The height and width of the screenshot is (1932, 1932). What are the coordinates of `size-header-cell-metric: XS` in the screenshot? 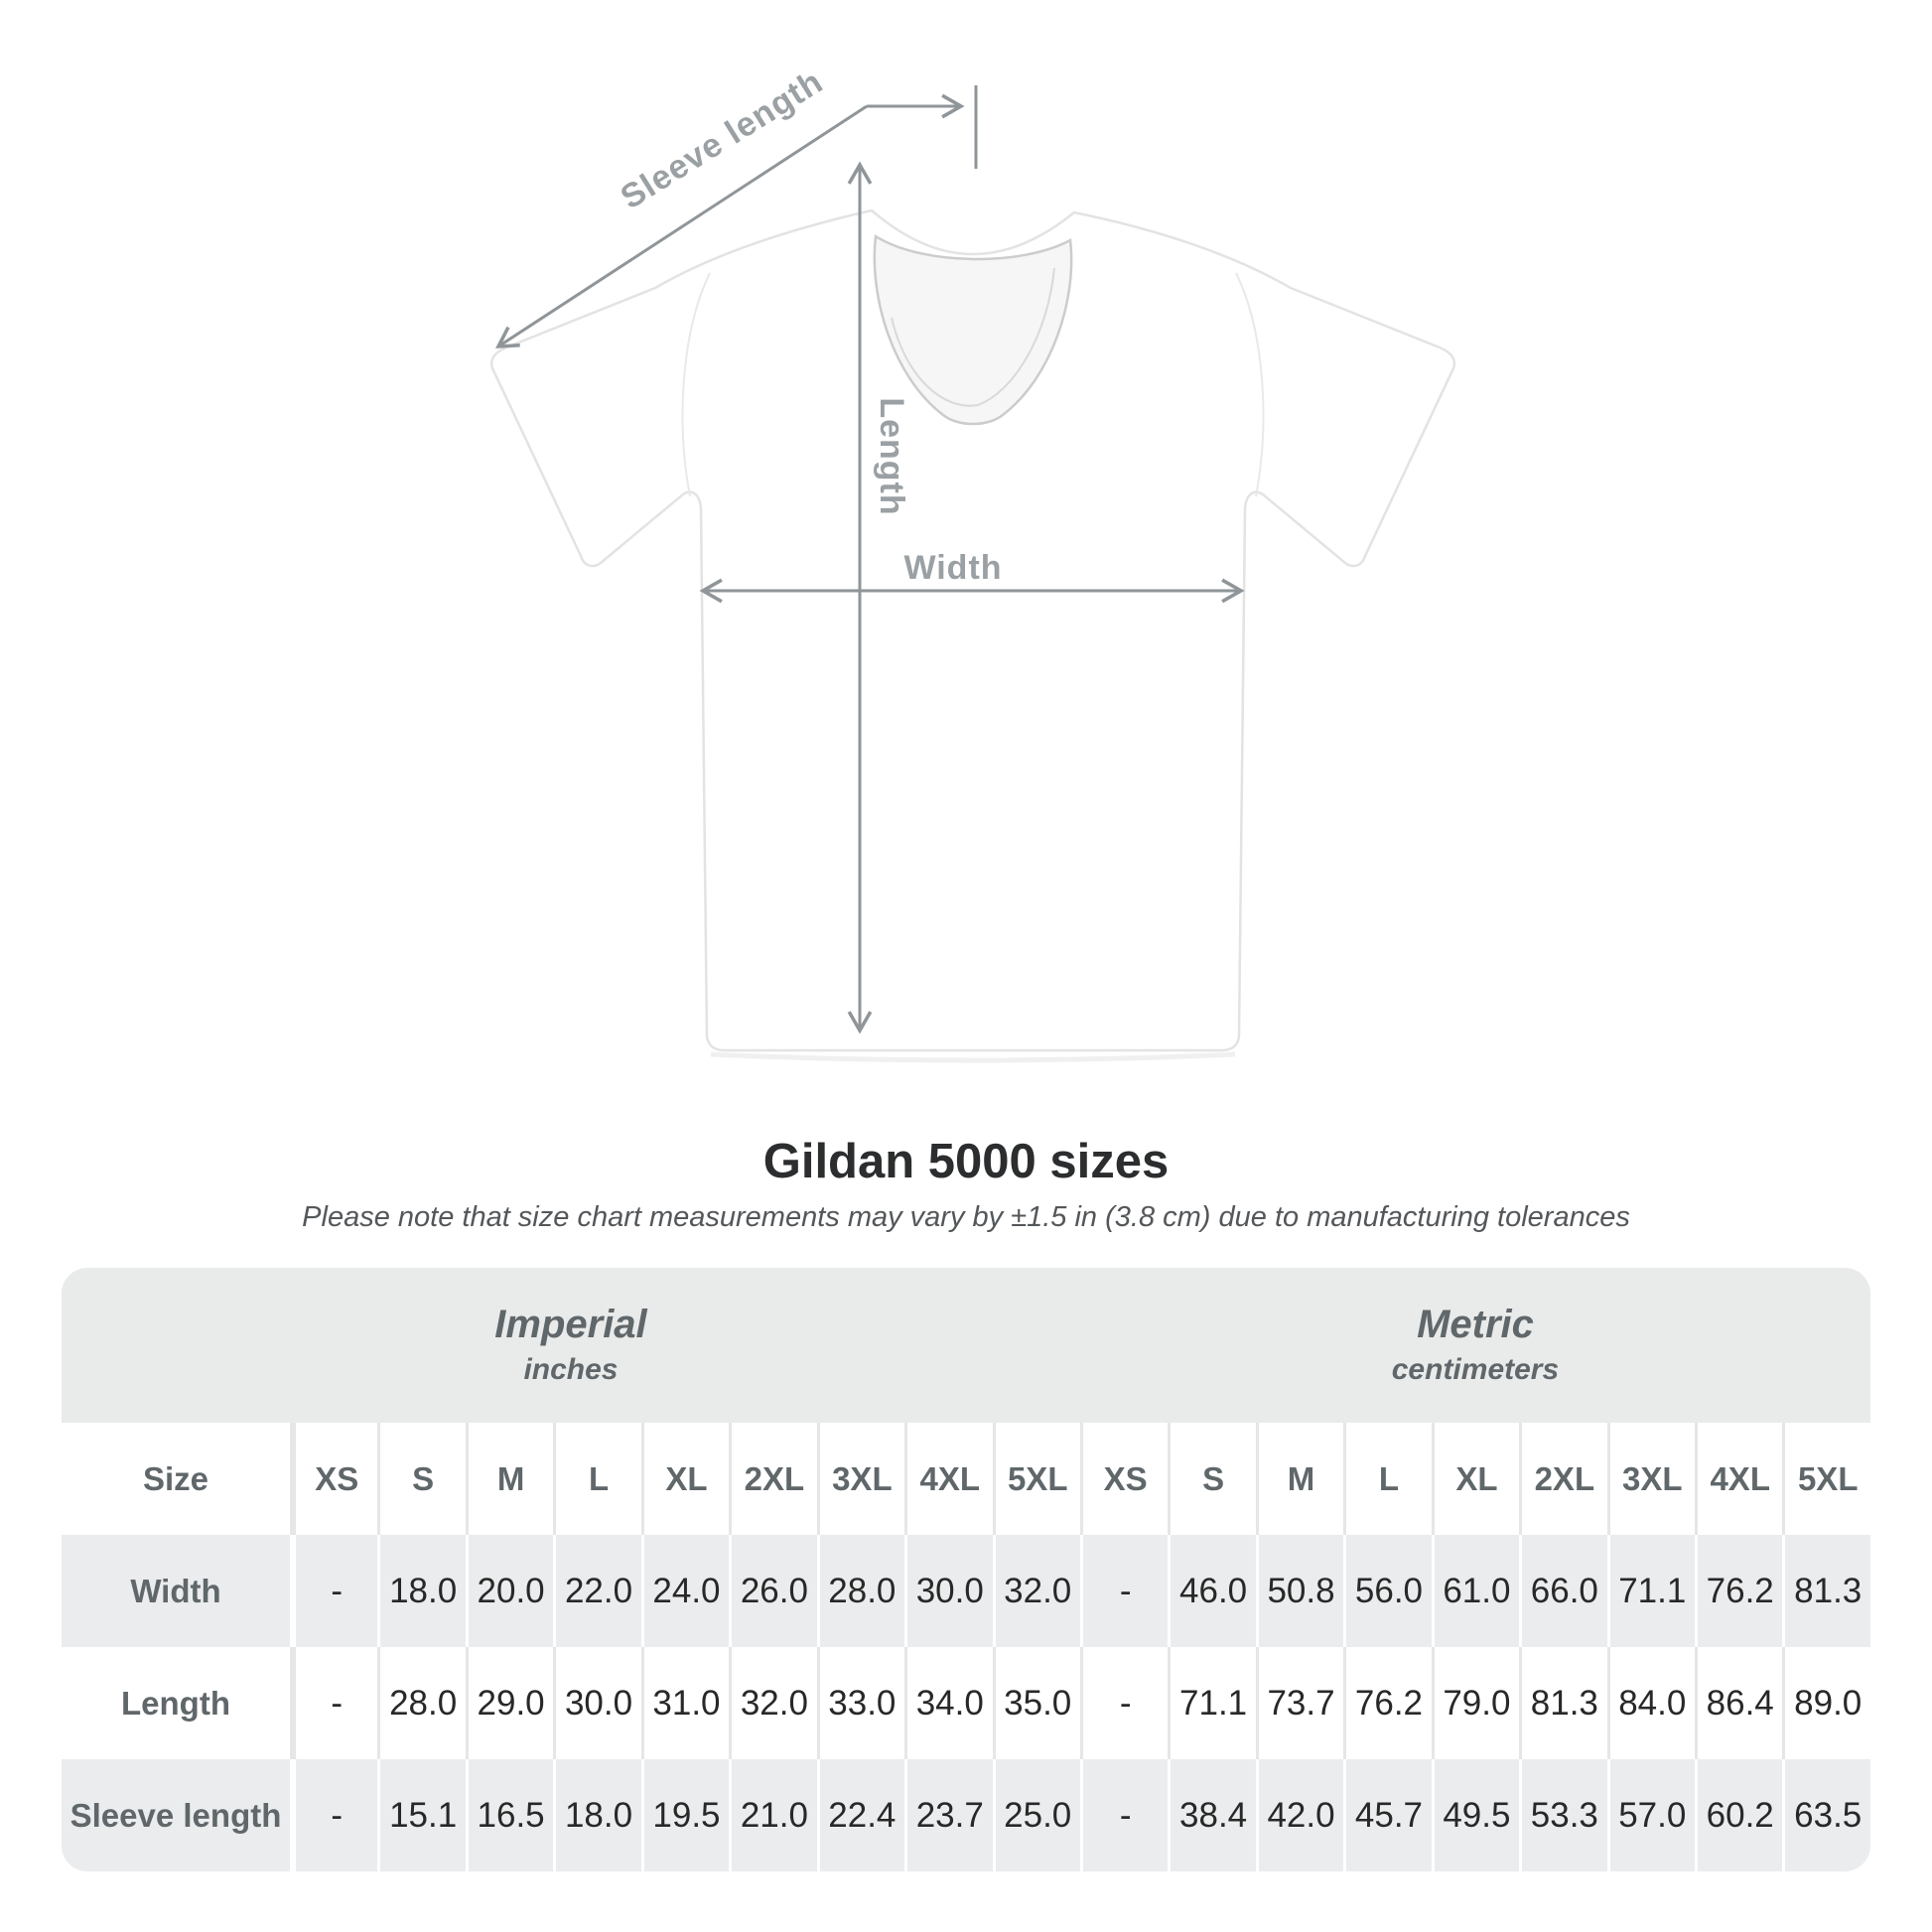 It's located at (1124, 1479).